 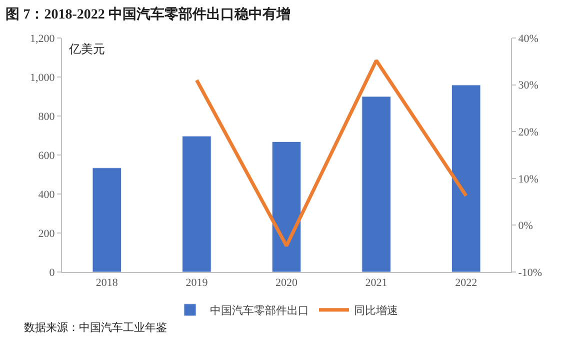 I want to click on y-tick-label: 800, so click(x=47, y=116).